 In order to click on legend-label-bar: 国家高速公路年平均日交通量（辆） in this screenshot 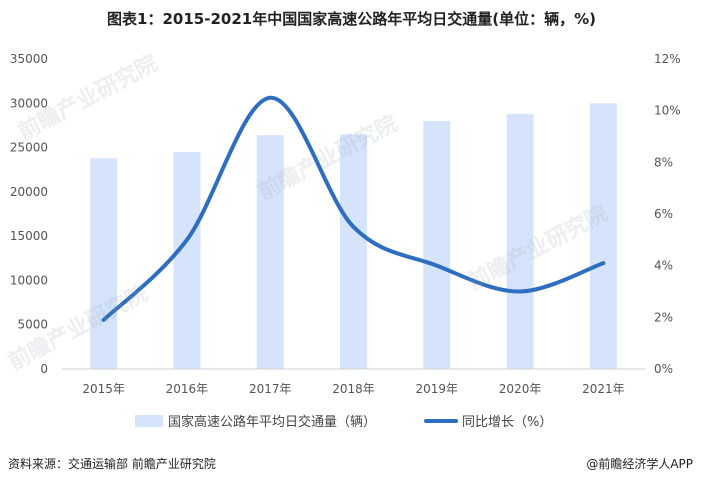, I will do `click(272, 422)`.